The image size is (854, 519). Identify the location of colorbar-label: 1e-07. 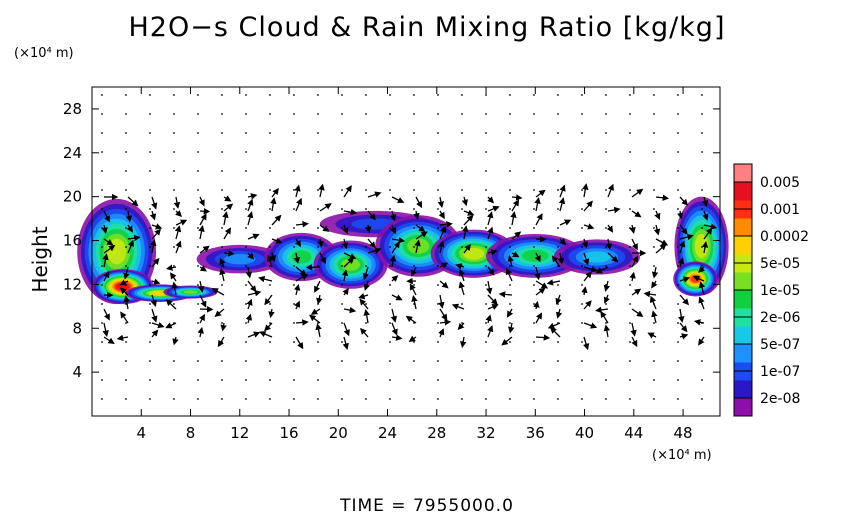
(780, 372).